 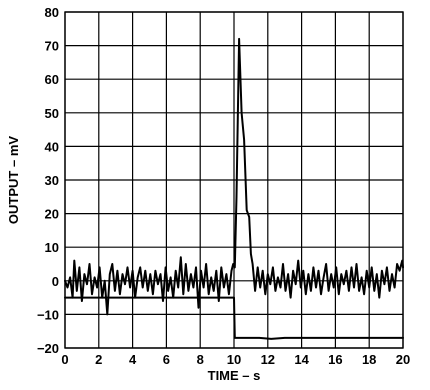 I want to click on y-tick-label: 30, so click(x=52, y=180).